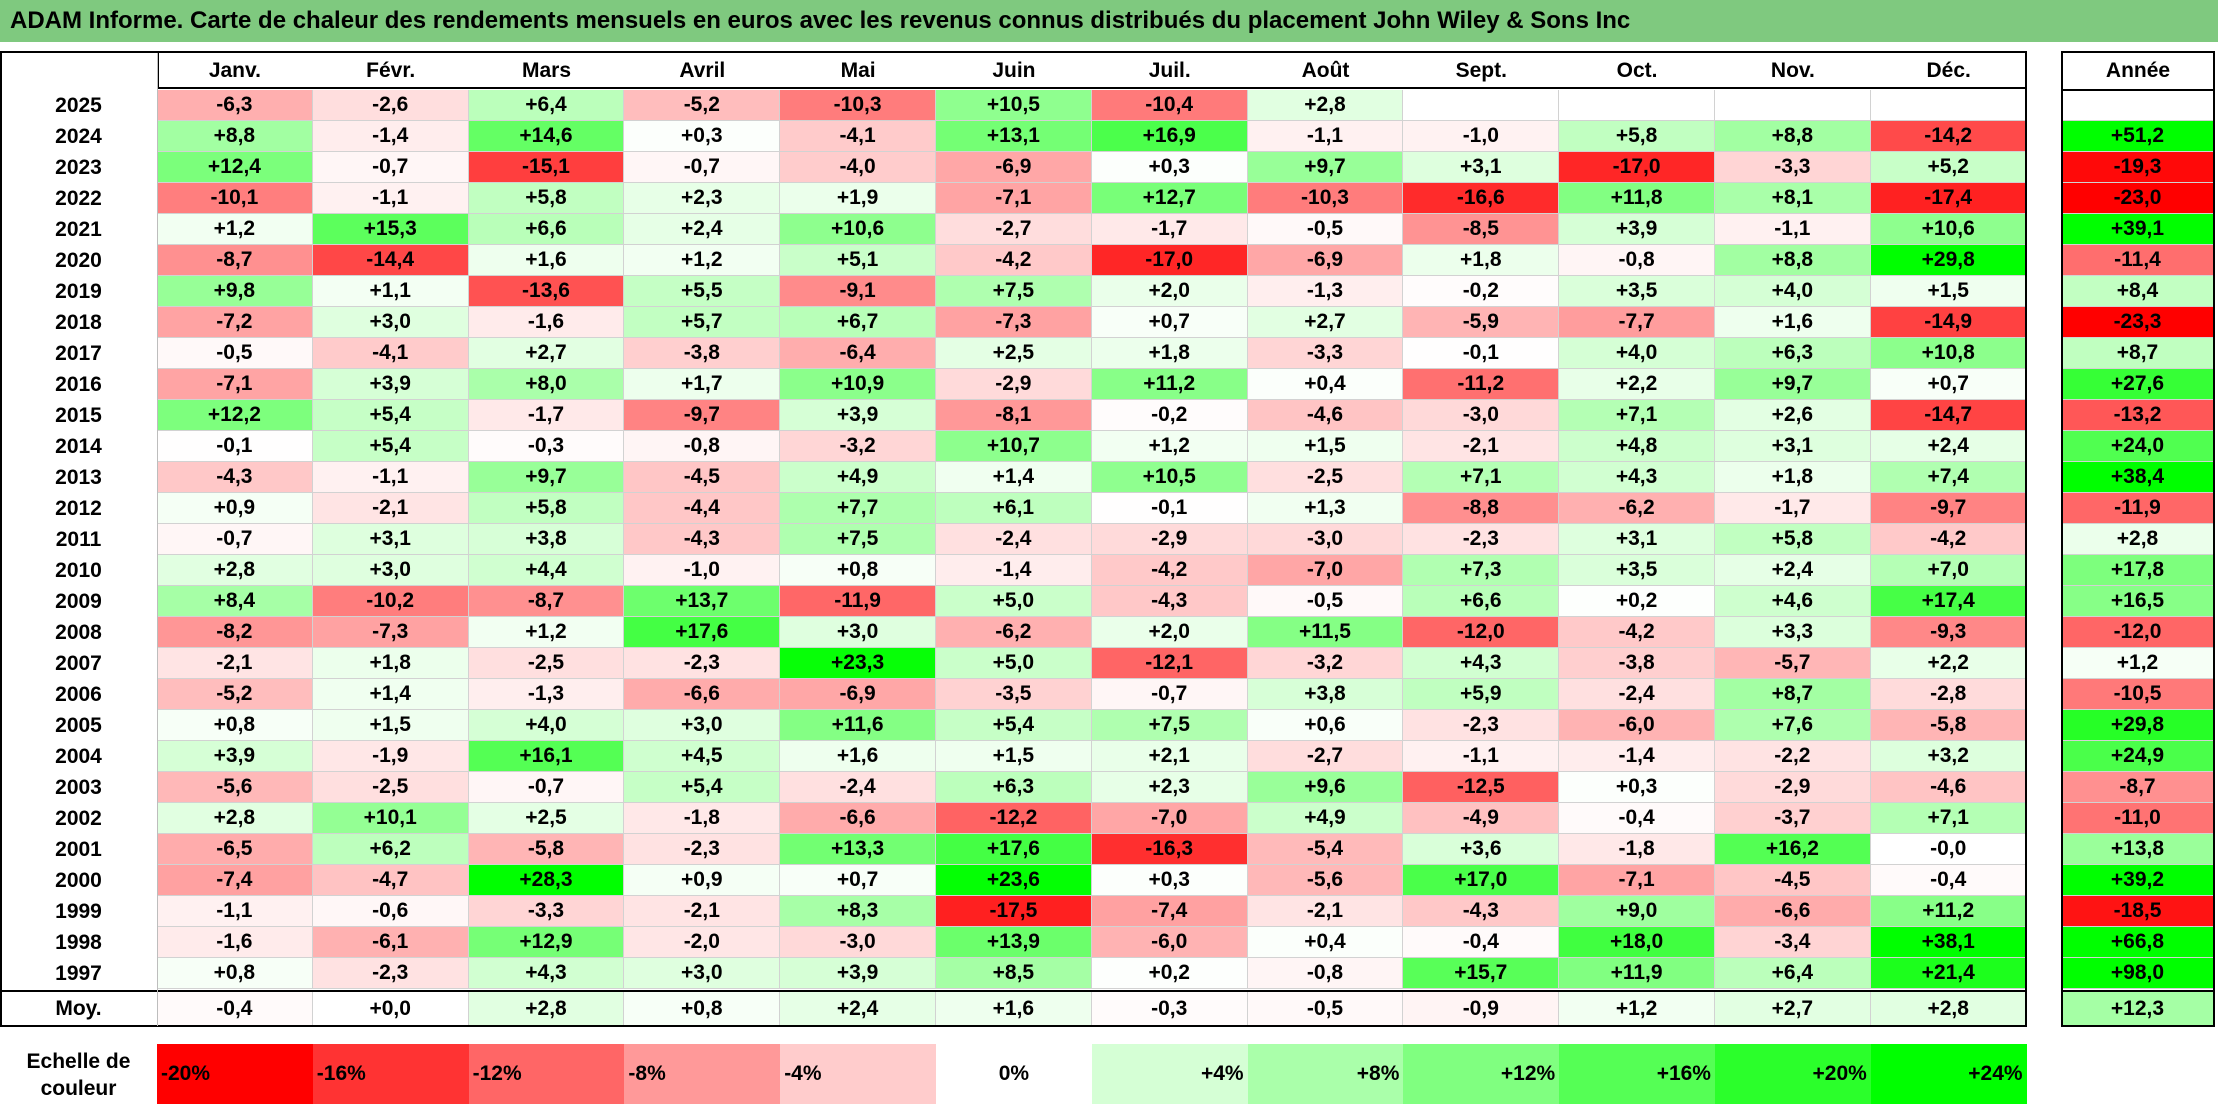 Image resolution: width=2218 pixels, height=1106 pixels. I want to click on row-year-label: 2007, so click(78, 663).